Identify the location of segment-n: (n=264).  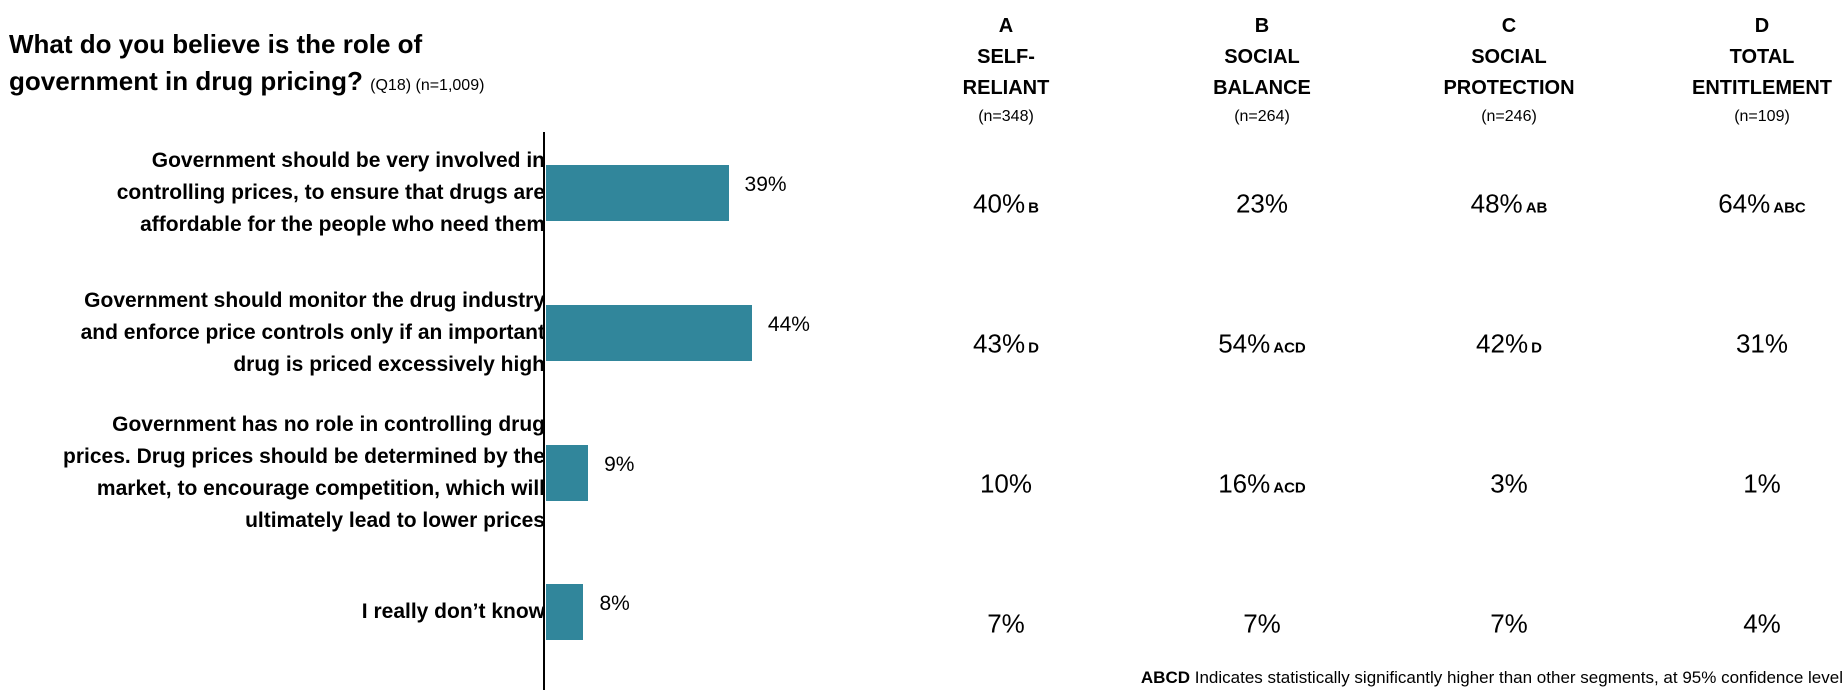
(1262, 116).